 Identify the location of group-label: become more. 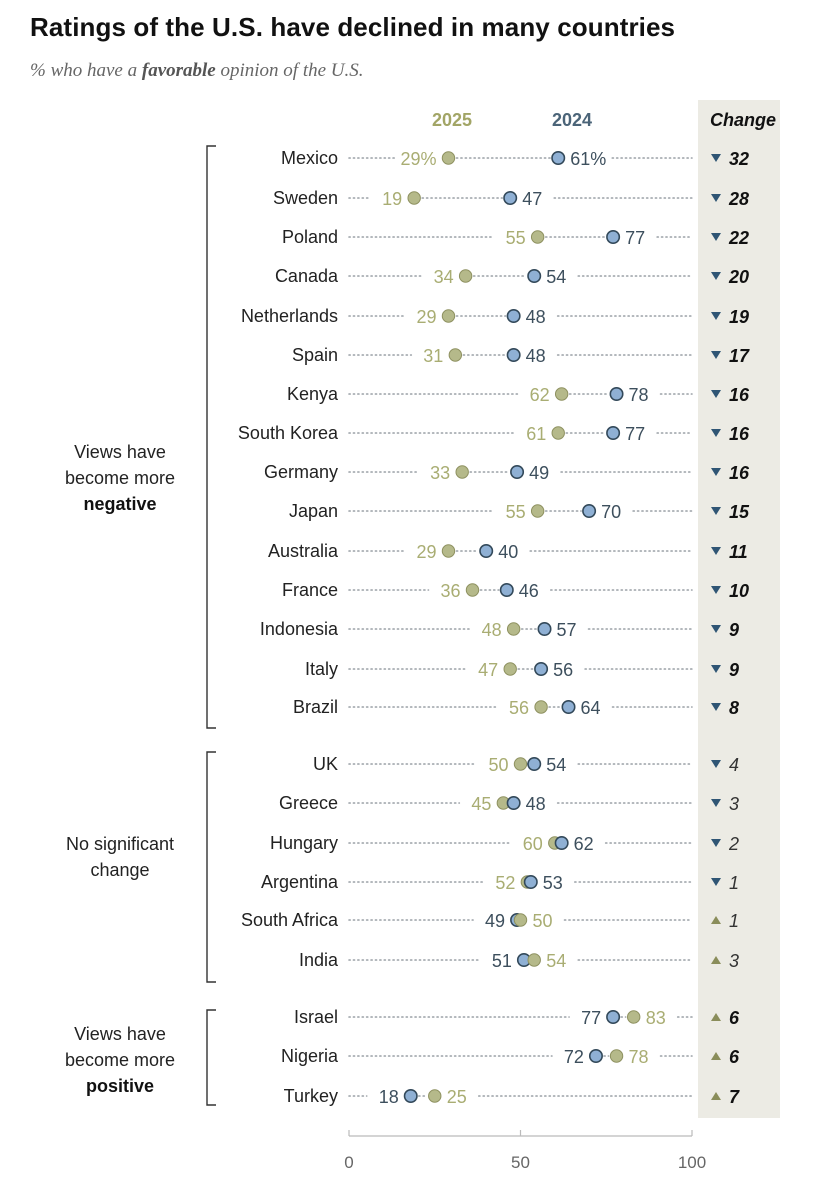
(120, 1060).